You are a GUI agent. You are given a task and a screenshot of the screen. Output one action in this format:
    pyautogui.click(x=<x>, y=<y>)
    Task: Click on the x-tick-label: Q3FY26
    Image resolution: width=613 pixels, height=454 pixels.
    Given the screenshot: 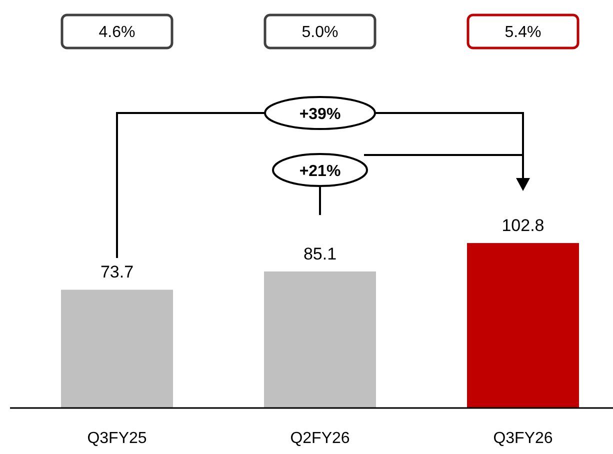 What is the action you would take?
    pyautogui.click(x=523, y=438)
    